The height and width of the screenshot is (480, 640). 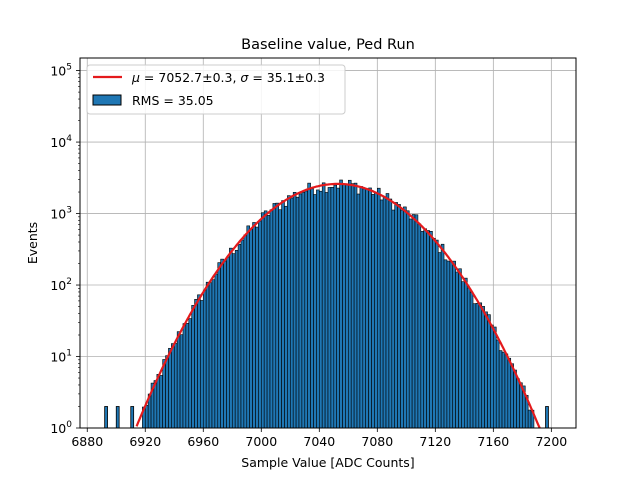 I want to click on x-tick-label: 7160, so click(x=493, y=441).